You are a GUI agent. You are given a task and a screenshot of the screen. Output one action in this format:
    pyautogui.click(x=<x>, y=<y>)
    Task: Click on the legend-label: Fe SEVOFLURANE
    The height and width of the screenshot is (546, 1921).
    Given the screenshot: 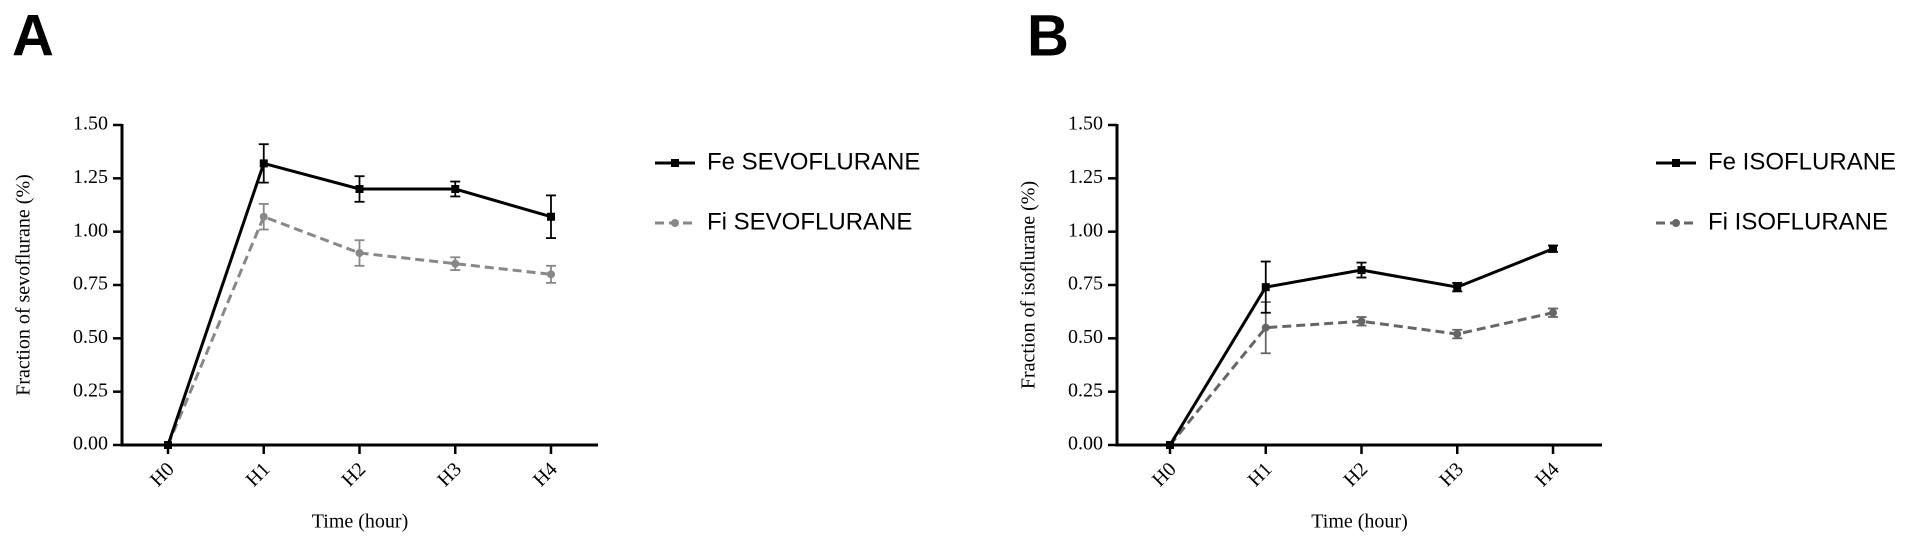 What is the action you would take?
    pyautogui.click(x=813, y=161)
    